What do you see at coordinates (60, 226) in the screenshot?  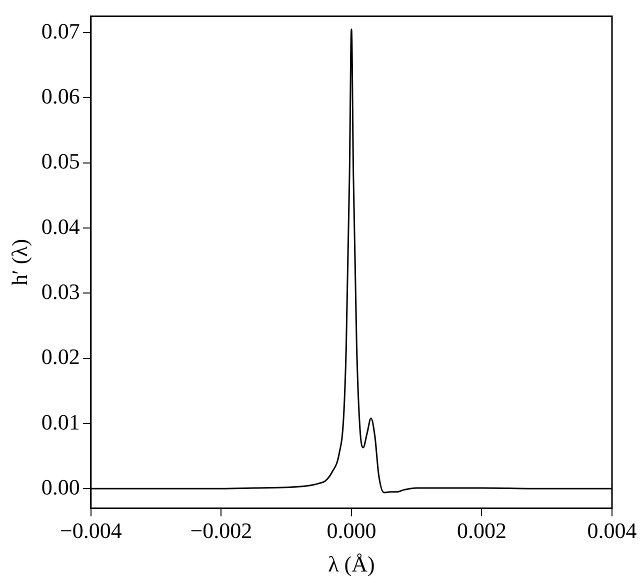 I see `y-tick-label: 0.04` at bounding box center [60, 226].